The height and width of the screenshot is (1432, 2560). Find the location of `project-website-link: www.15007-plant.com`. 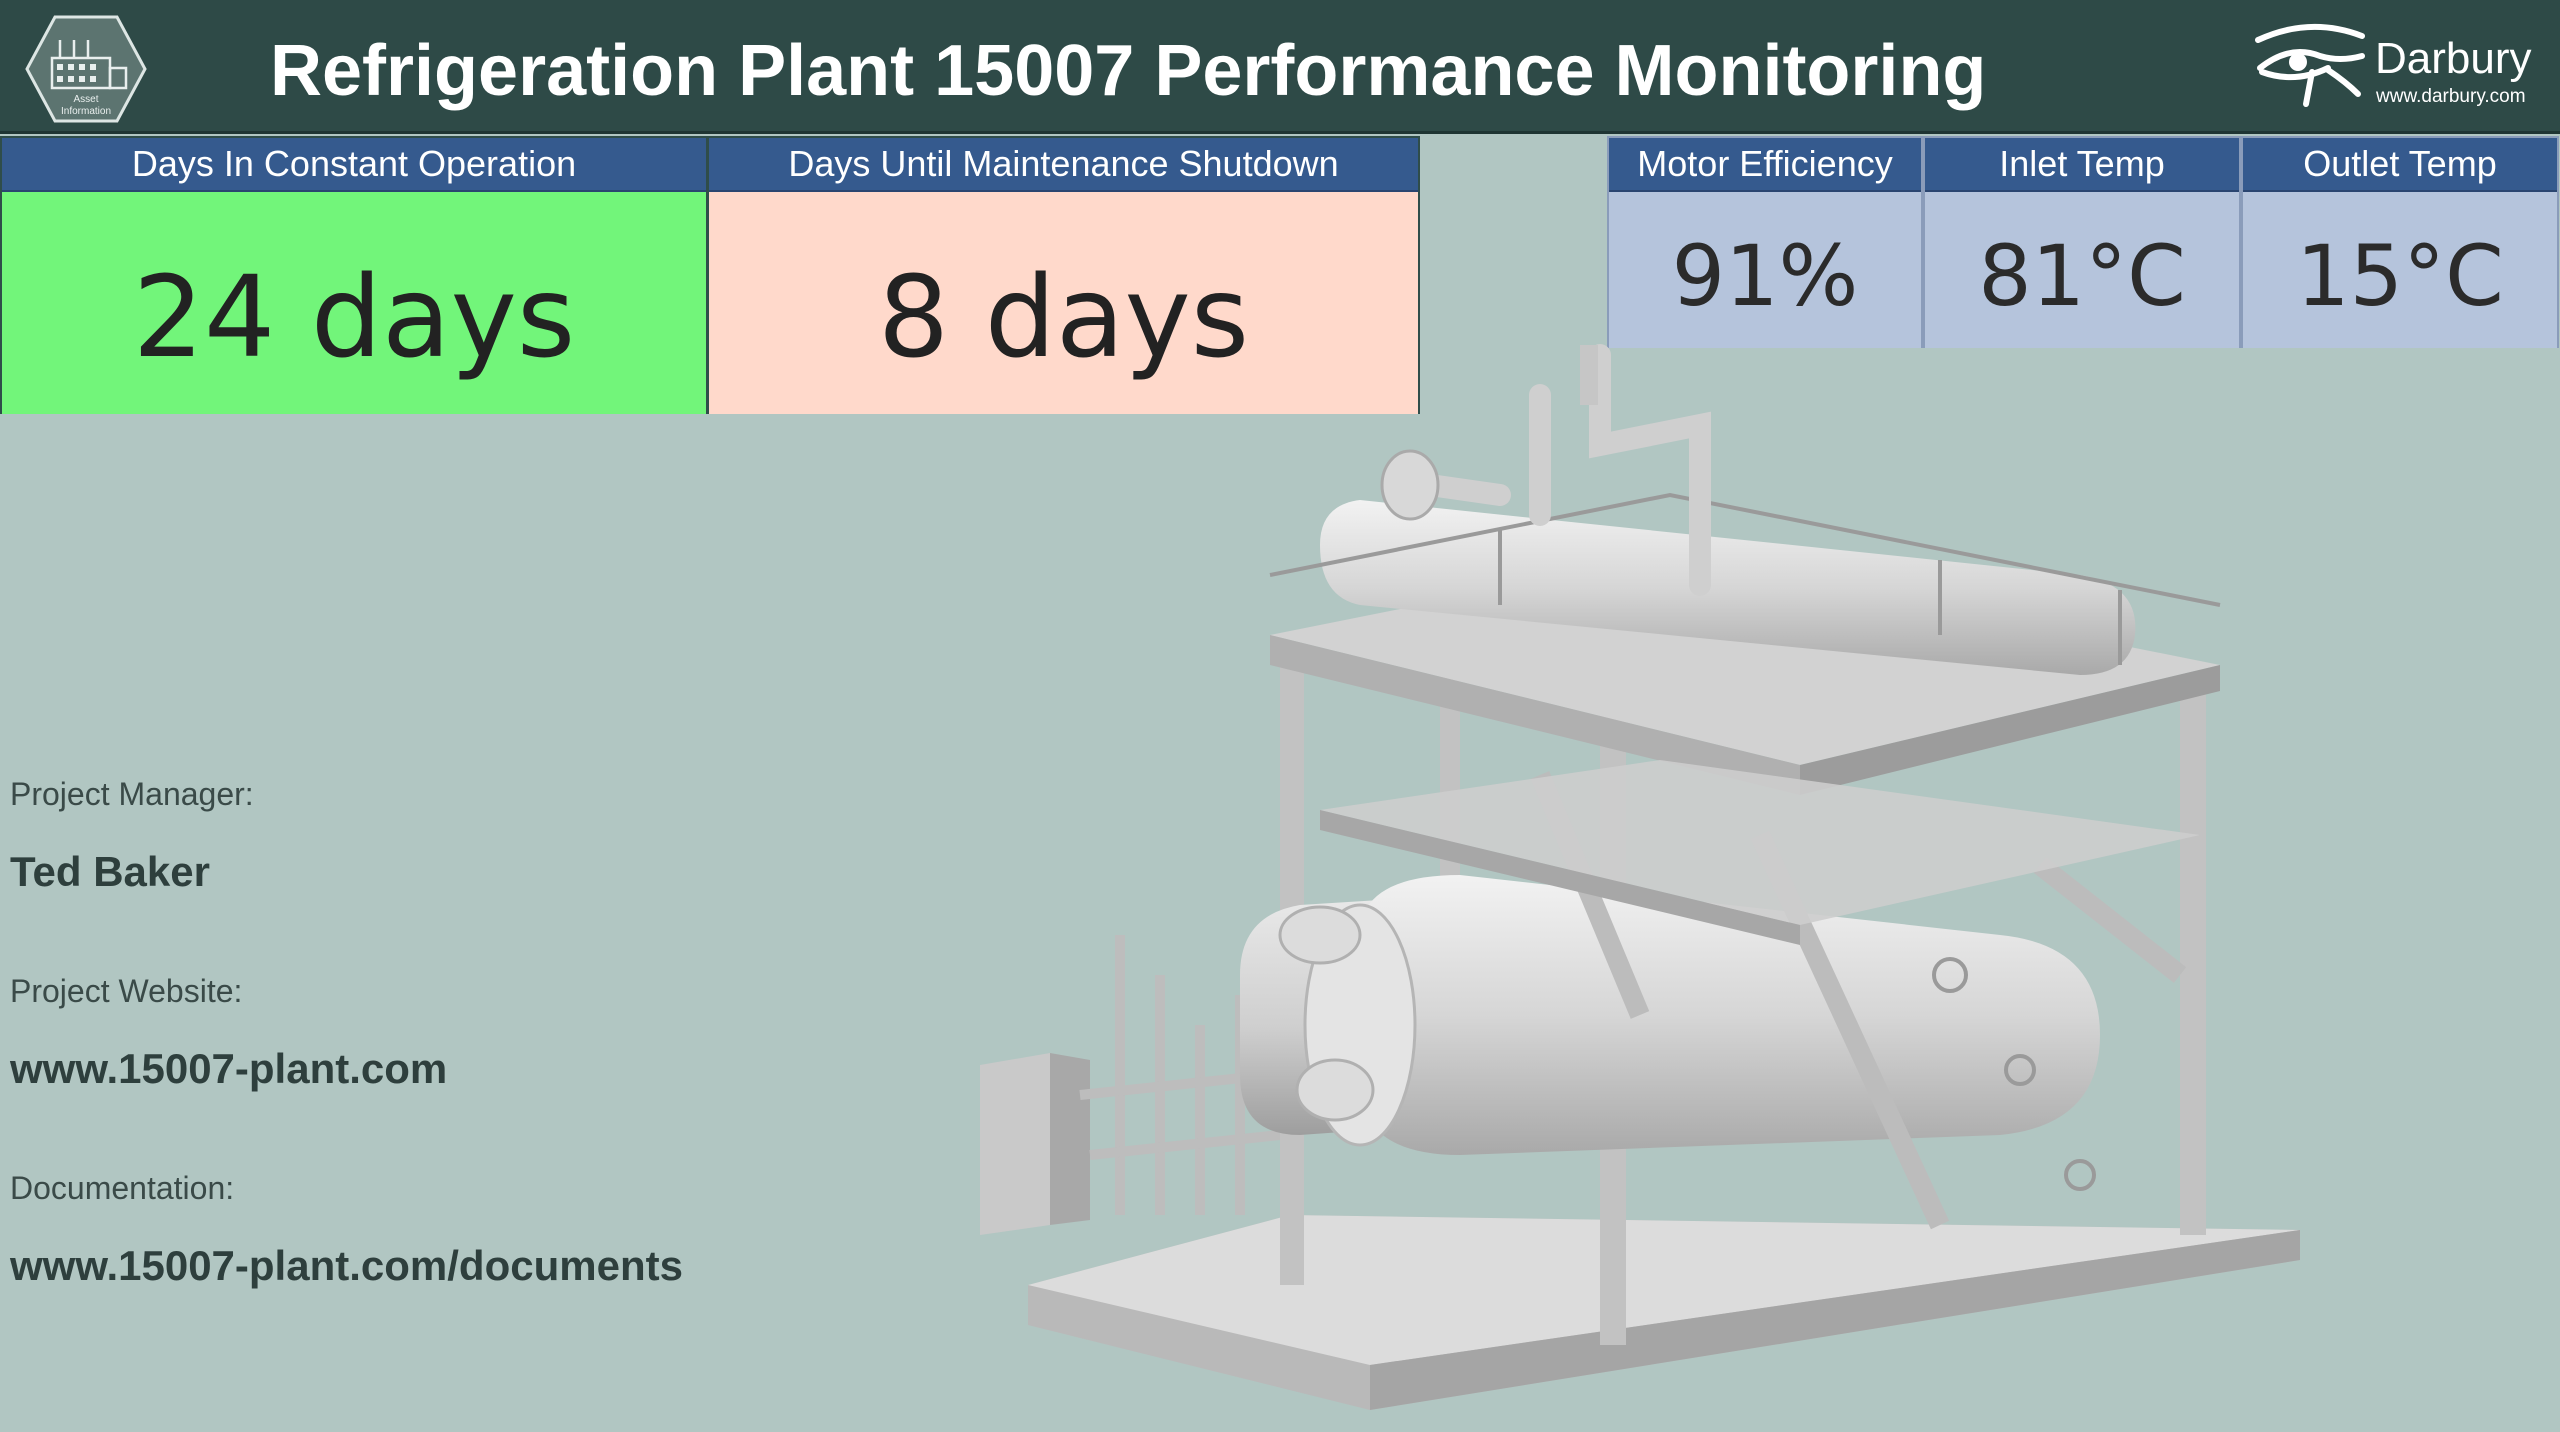

project-website-link: www.15007-plant.com is located at coordinates (229, 1068).